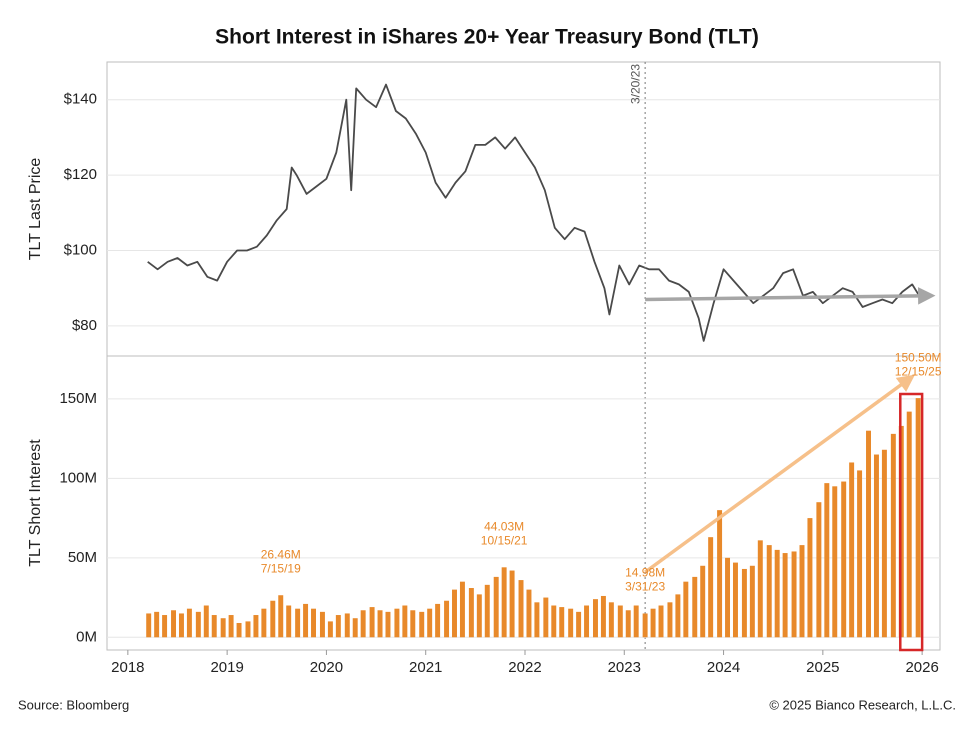 This screenshot has height=731, width=974. I want to click on highlight-box, so click(911, 522).